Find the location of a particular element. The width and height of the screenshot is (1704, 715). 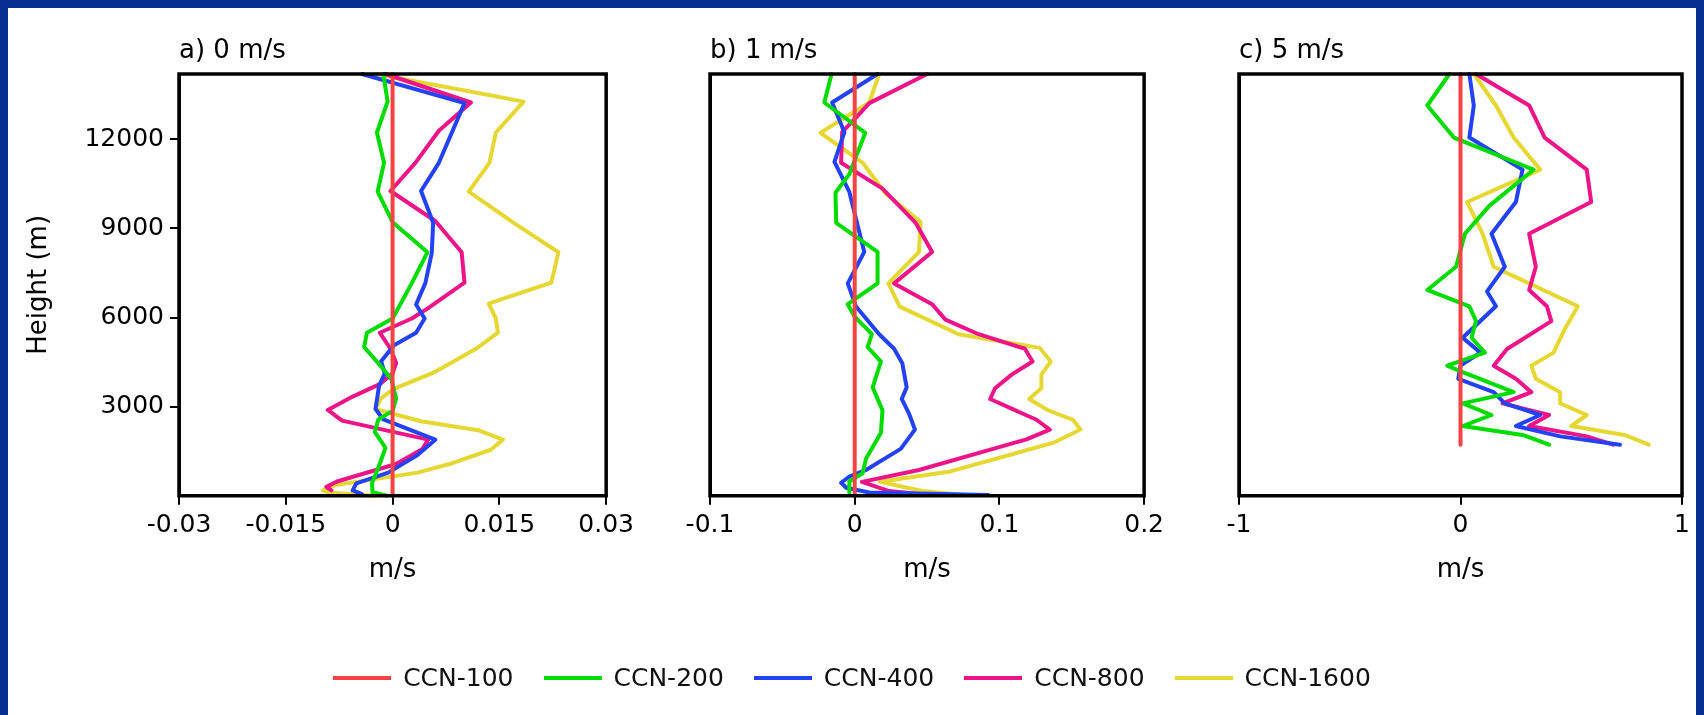

chart-title: c) 5 m/s is located at coordinates (1292, 48).